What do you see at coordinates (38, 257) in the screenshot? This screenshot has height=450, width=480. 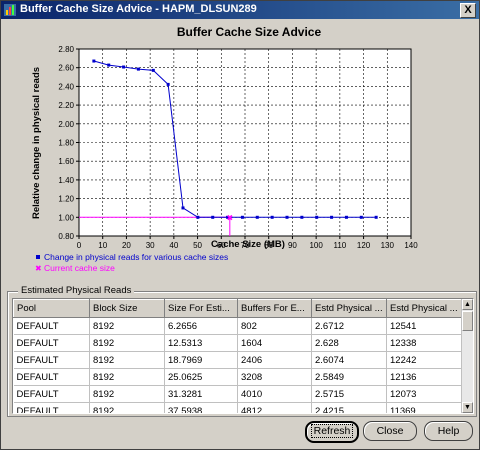 I see `legend-marker-series` at bounding box center [38, 257].